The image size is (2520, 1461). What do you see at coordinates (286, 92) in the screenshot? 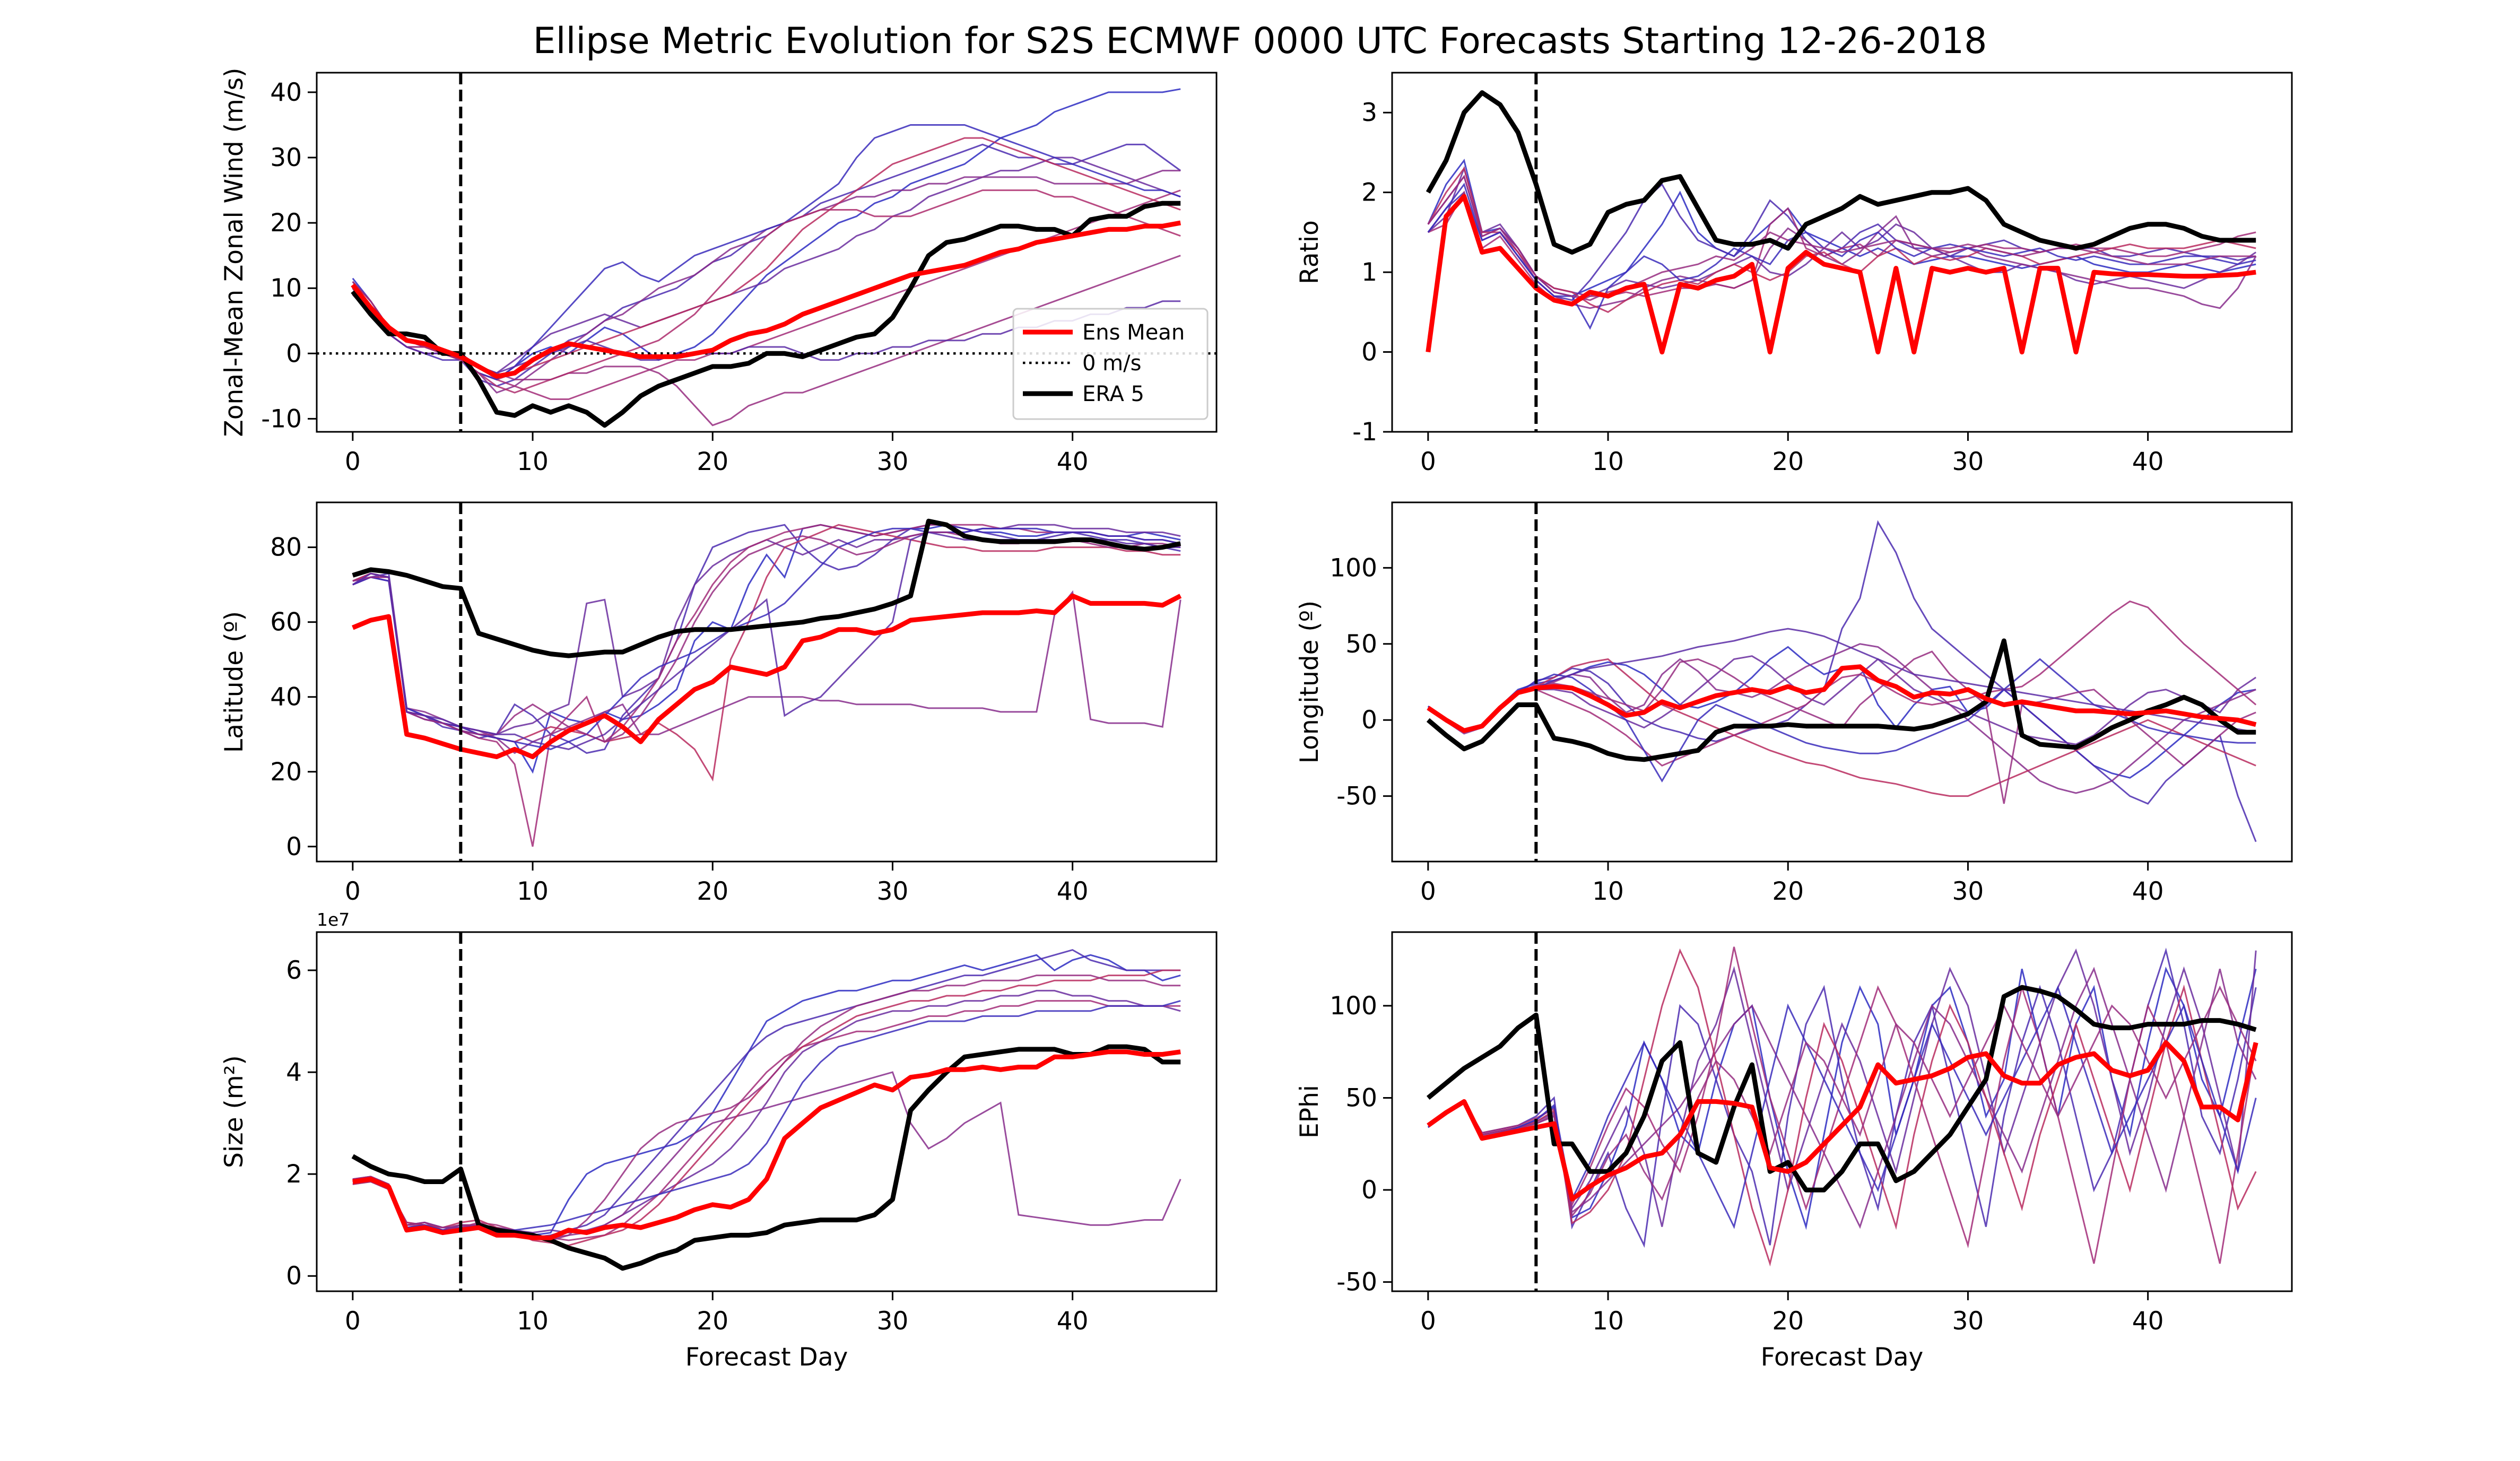
I see `zonal_wind-ytick-label: 40` at bounding box center [286, 92].